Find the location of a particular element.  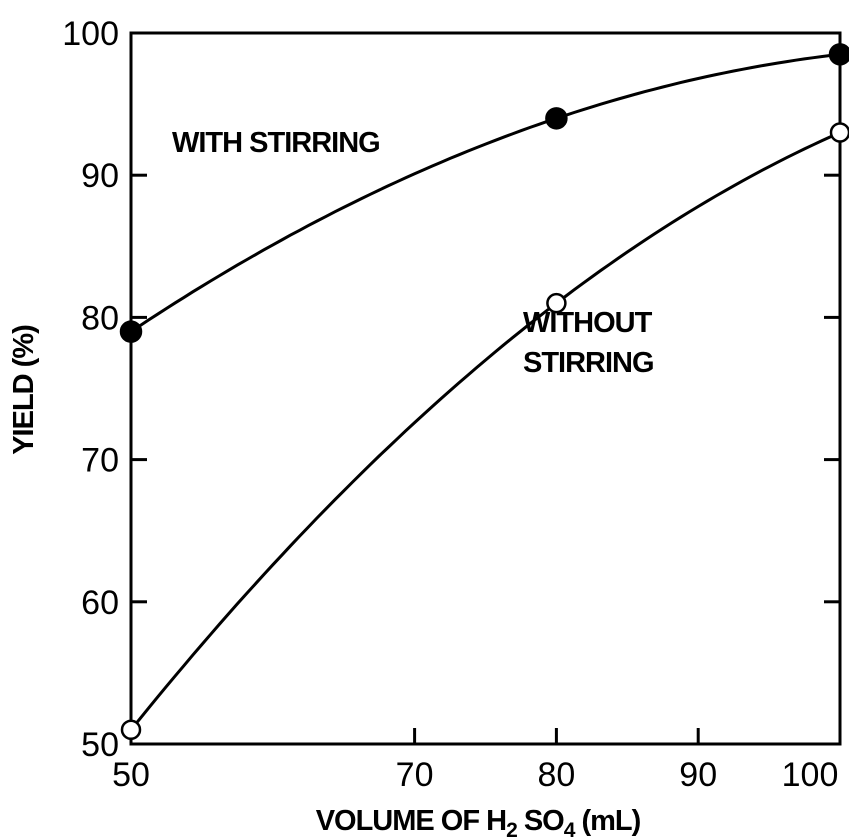

y-tick-label: 50 is located at coordinates (100, 745).